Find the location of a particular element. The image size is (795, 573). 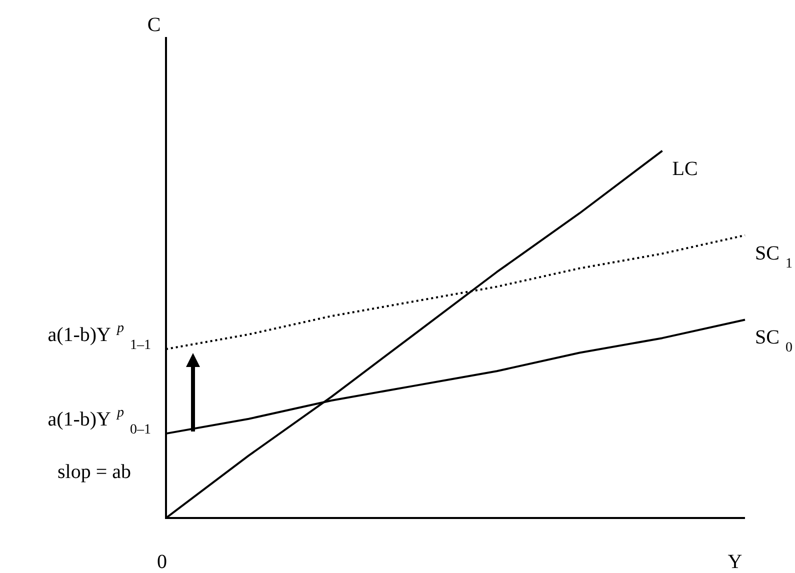

text: slop = ab is located at coordinates (95, 472).